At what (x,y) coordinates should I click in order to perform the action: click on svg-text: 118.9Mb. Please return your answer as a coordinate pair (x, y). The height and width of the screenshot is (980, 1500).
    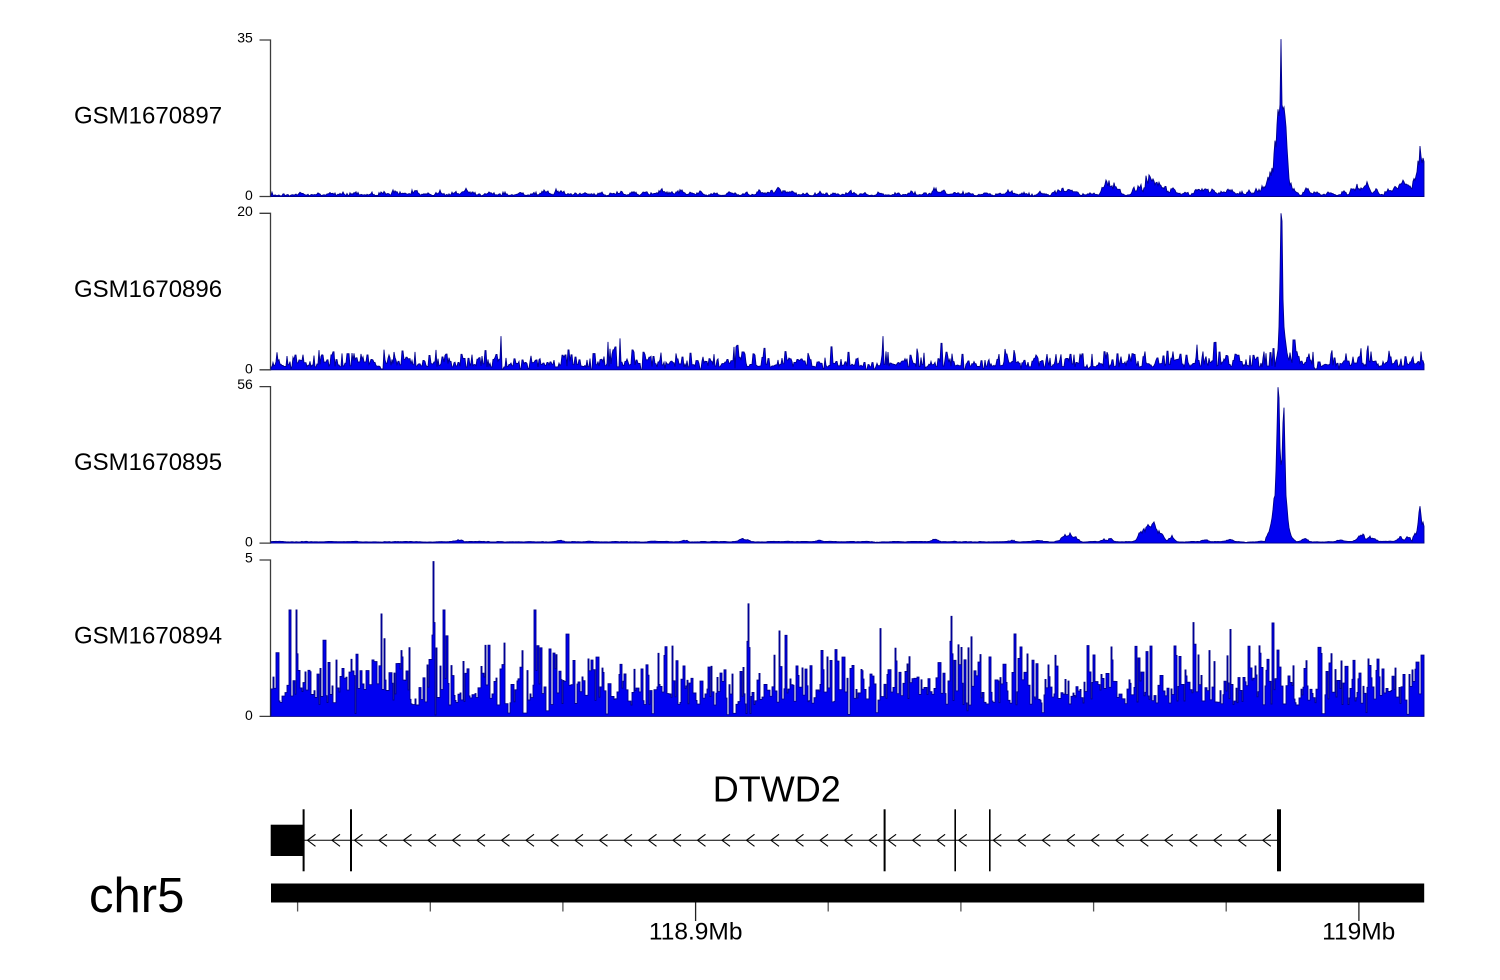
    Looking at the image, I should click on (696, 932).